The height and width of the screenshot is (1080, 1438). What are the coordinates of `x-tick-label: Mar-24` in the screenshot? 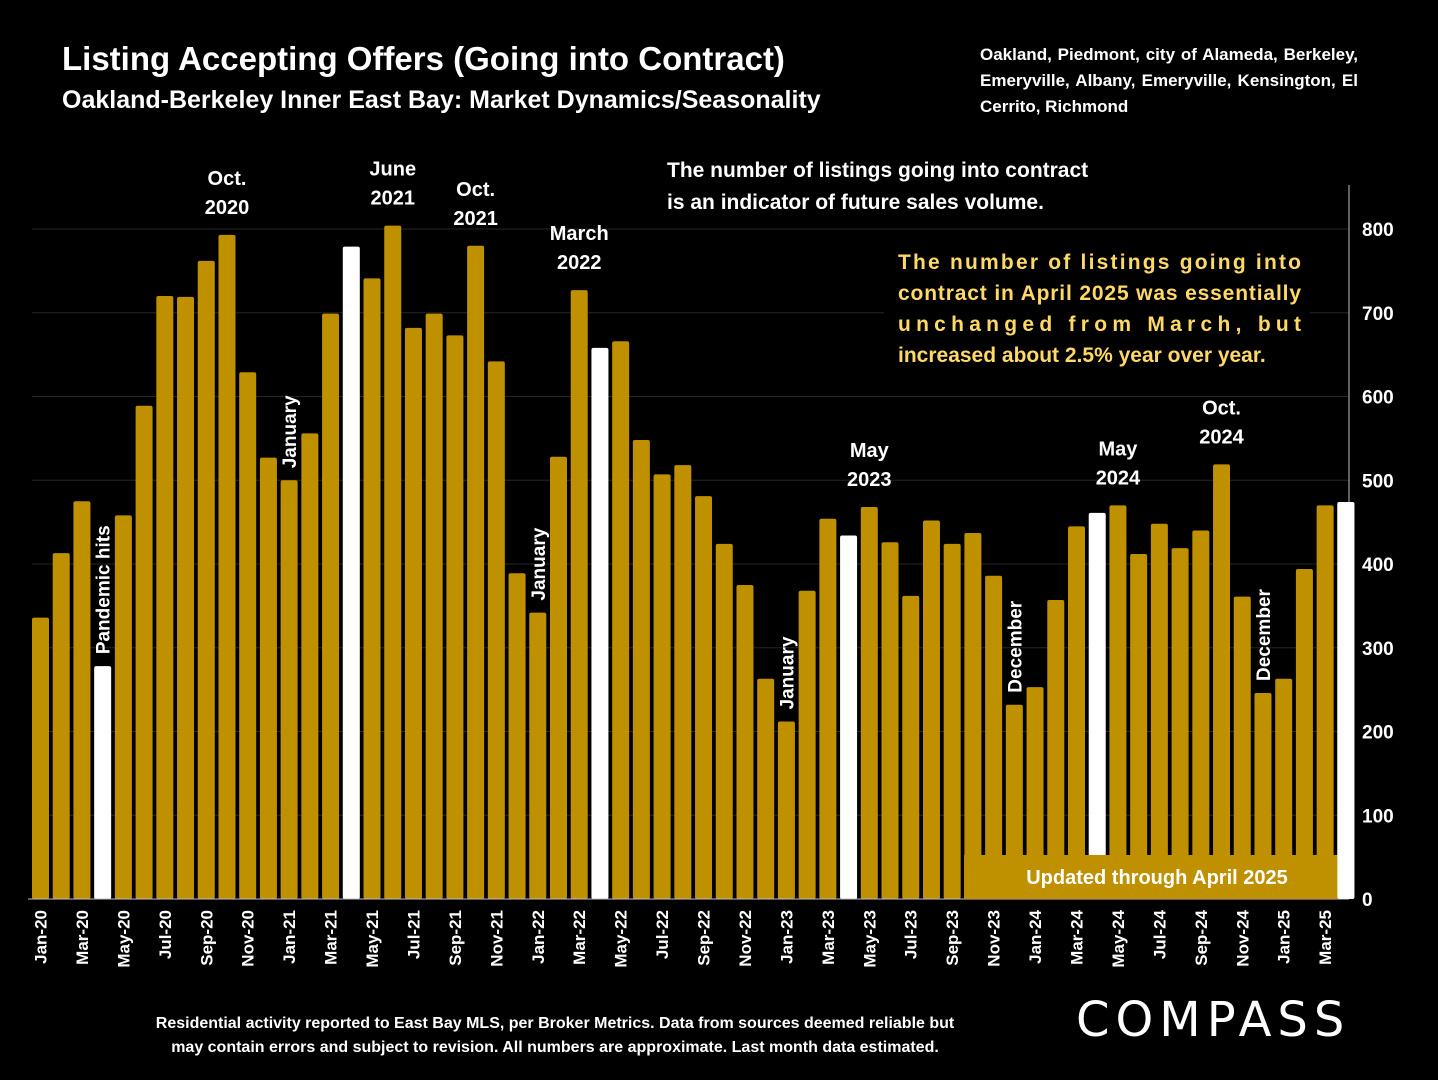 It's located at (1077, 936).